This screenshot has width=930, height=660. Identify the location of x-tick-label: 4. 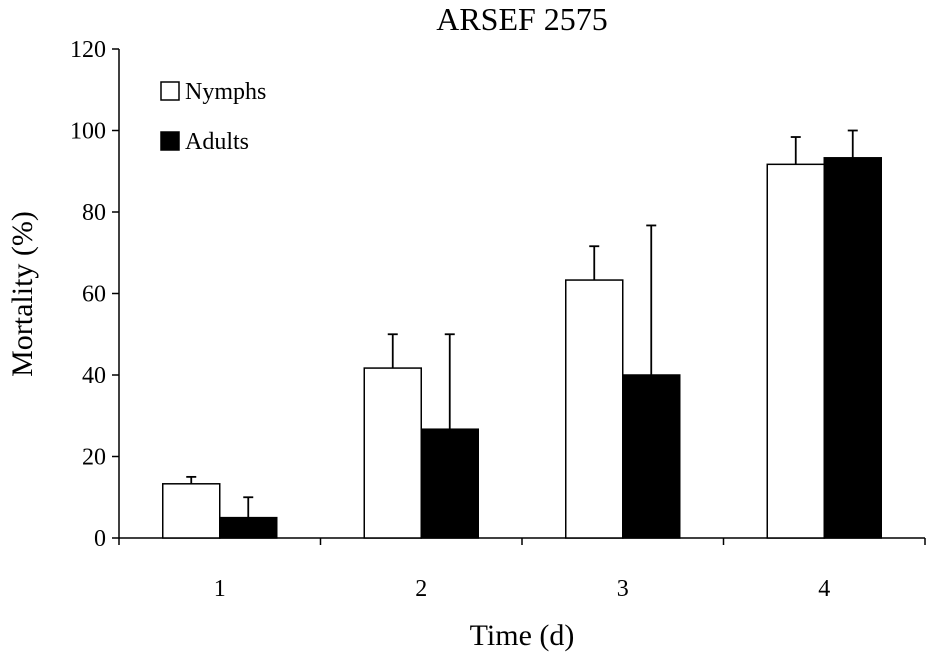
(824, 589).